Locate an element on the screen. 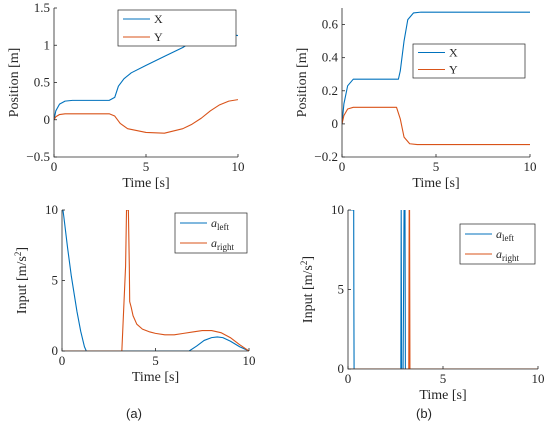 The width and height of the screenshot is (550, 427). axes-frame is located at coordinates (435, 83).